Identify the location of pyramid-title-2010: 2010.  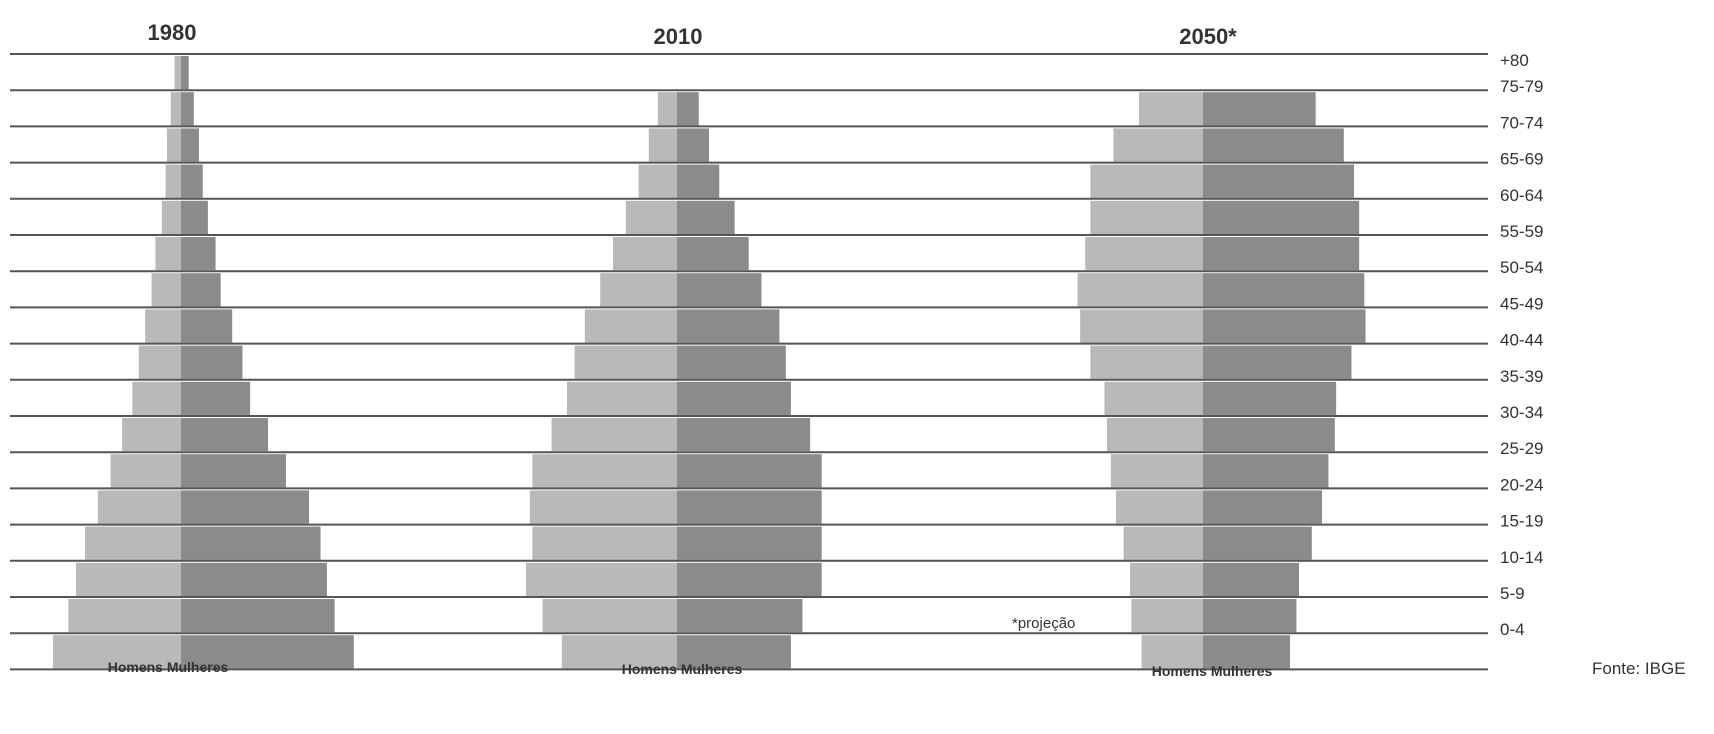
(678, 36).